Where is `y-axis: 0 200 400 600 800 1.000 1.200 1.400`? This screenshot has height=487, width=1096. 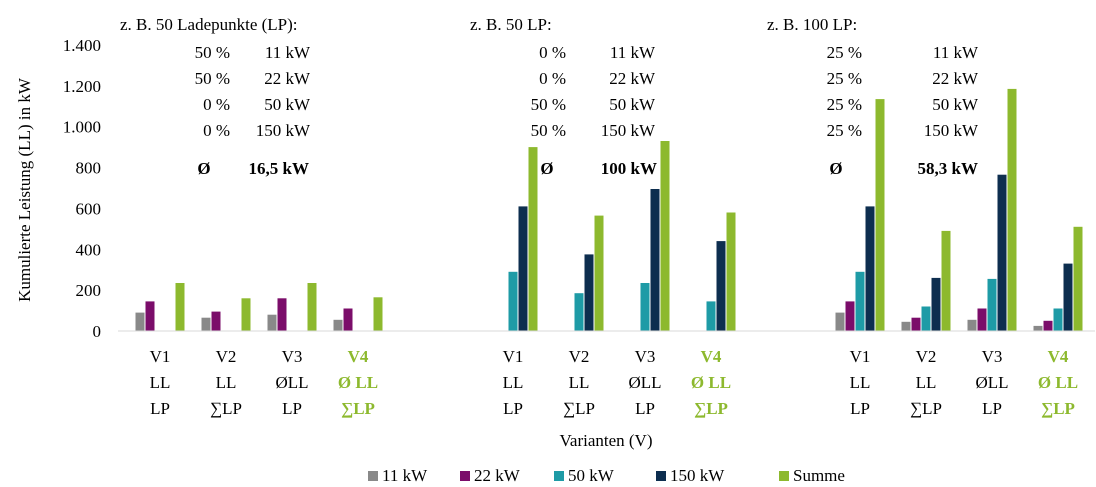
y-axis: 0 200 400 600 800 1.000 1.200 1.400 is located at coordinates (82, 188).